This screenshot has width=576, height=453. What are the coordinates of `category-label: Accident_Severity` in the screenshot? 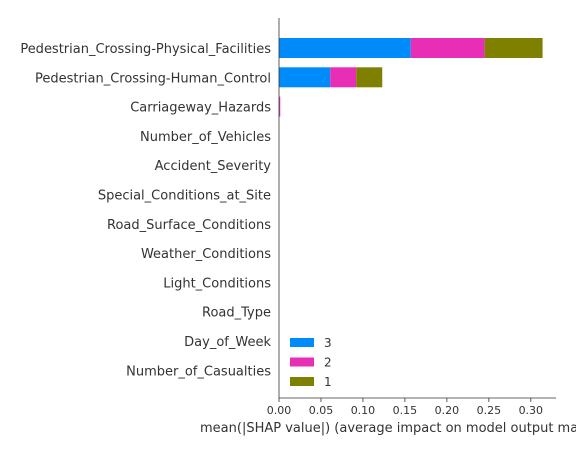 It's located at (213, 166).